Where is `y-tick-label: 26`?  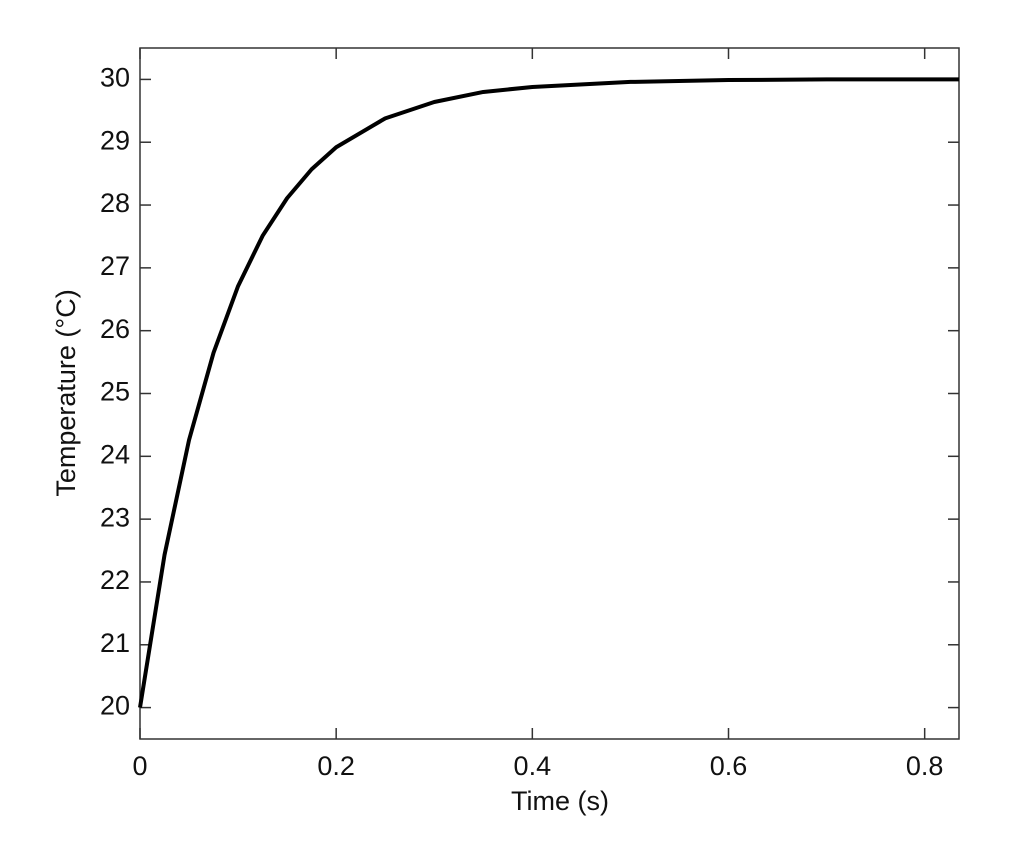
y-tick-label: 26 is located at coordinates (115, 329).